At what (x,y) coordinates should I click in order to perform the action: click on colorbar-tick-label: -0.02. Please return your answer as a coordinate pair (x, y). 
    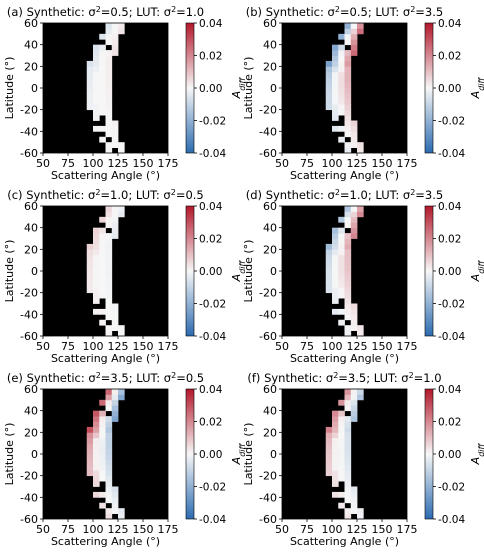
    Looking at the image, I should click on (212, 122).